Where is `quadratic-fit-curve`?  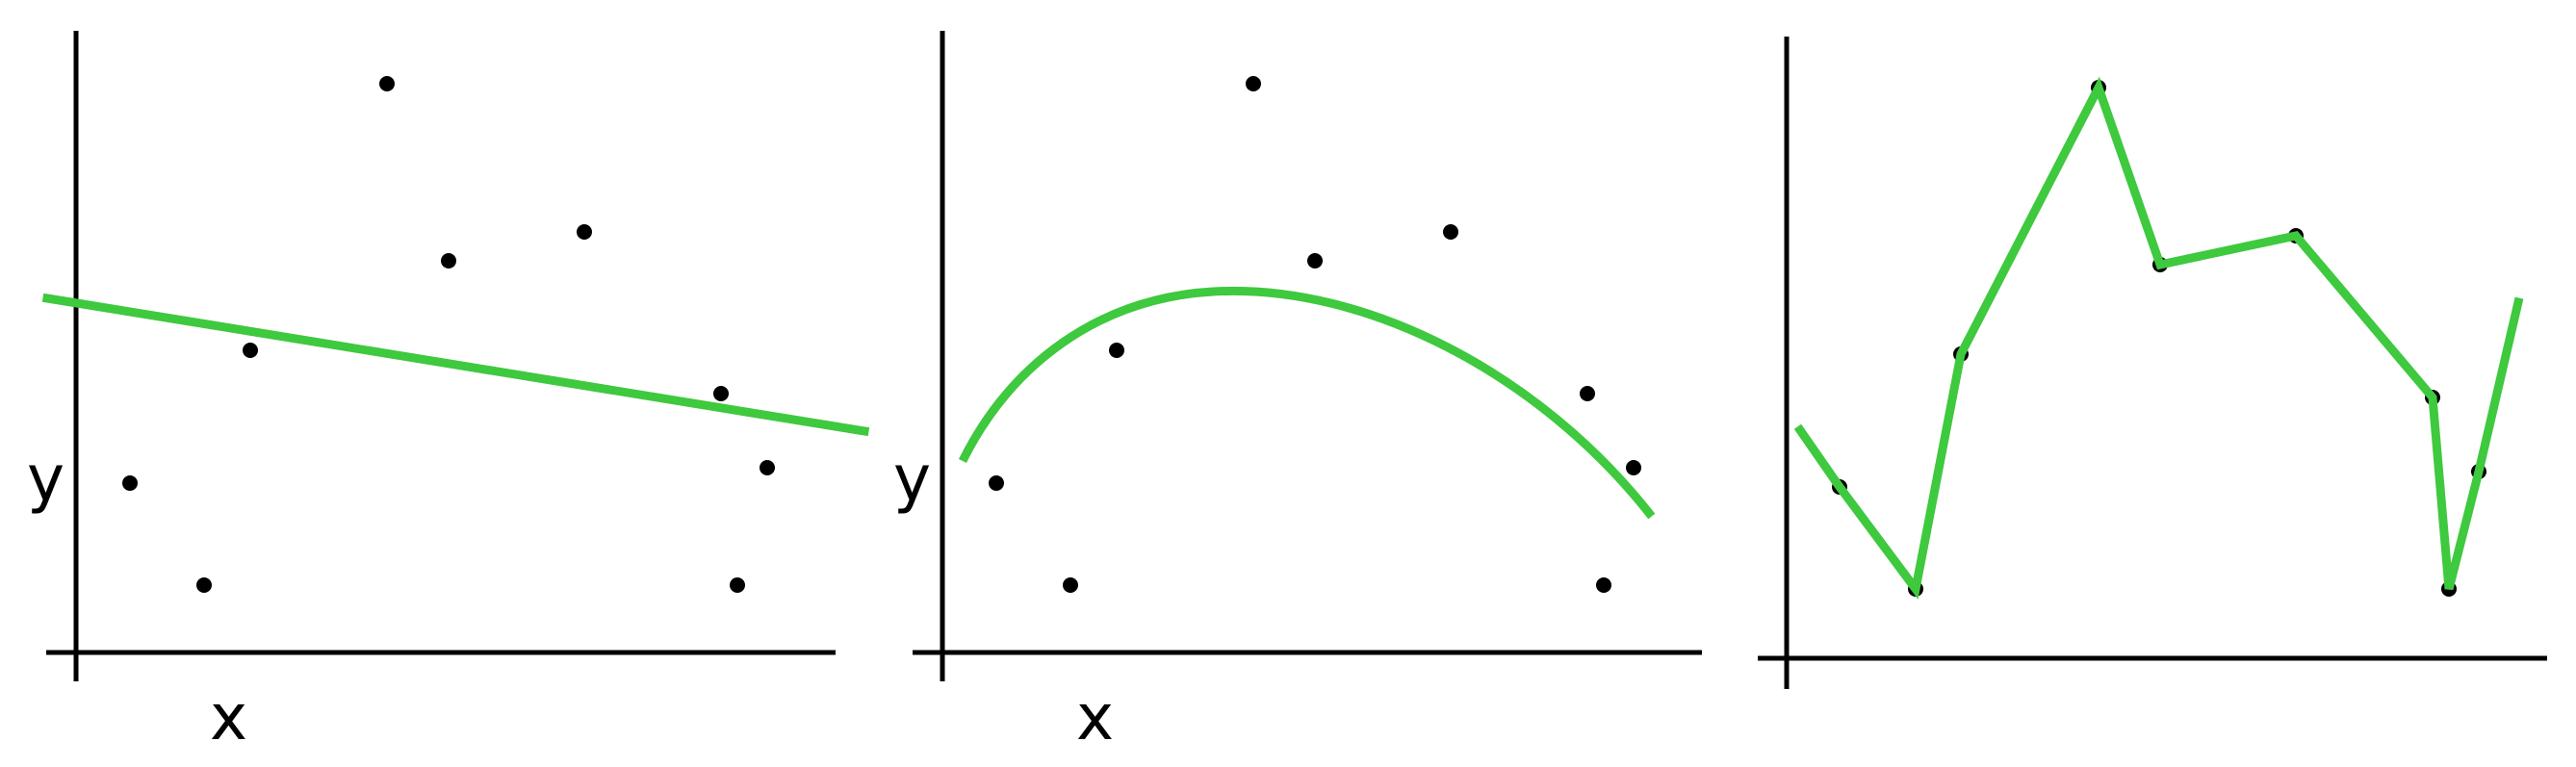
quadratic-fit-curve is located at coordinates (1307, 403).